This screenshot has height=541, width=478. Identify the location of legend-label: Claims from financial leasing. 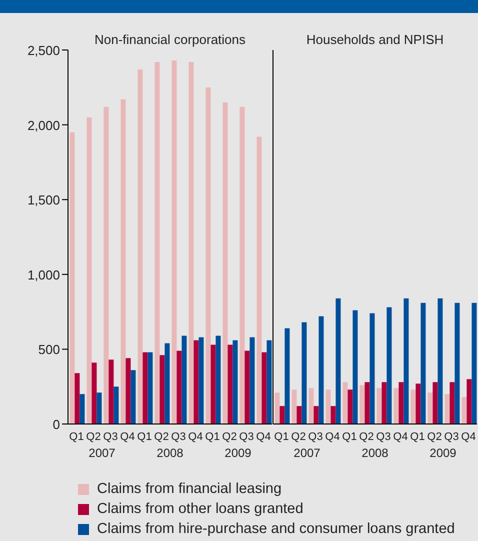
(189, 489).